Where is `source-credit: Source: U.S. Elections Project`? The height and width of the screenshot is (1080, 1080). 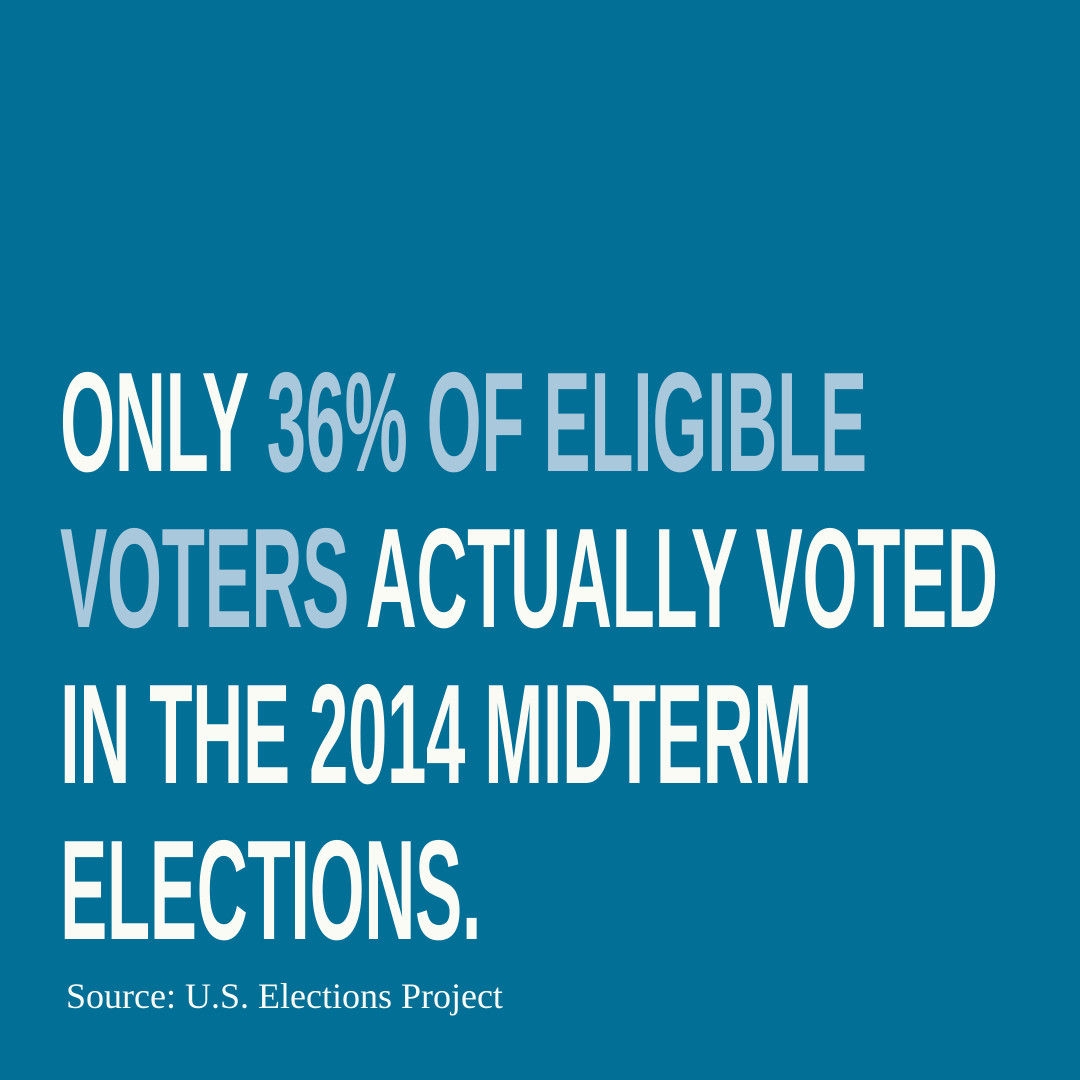
source-credit: Source: U.S. Elections Project is located at coordinates (284, 996).